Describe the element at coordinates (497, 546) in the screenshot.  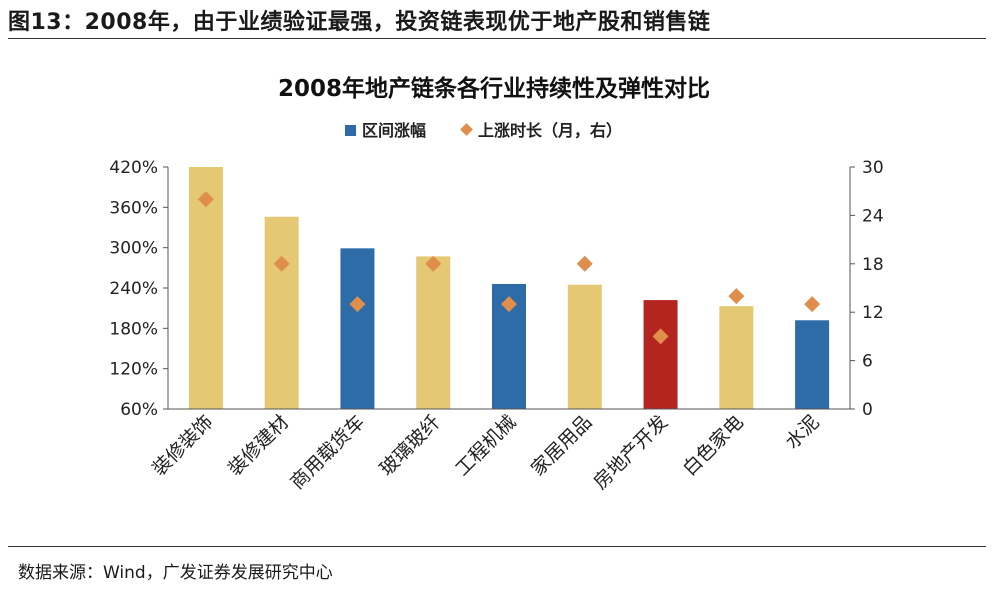
I see `bottom-divider` at that location.